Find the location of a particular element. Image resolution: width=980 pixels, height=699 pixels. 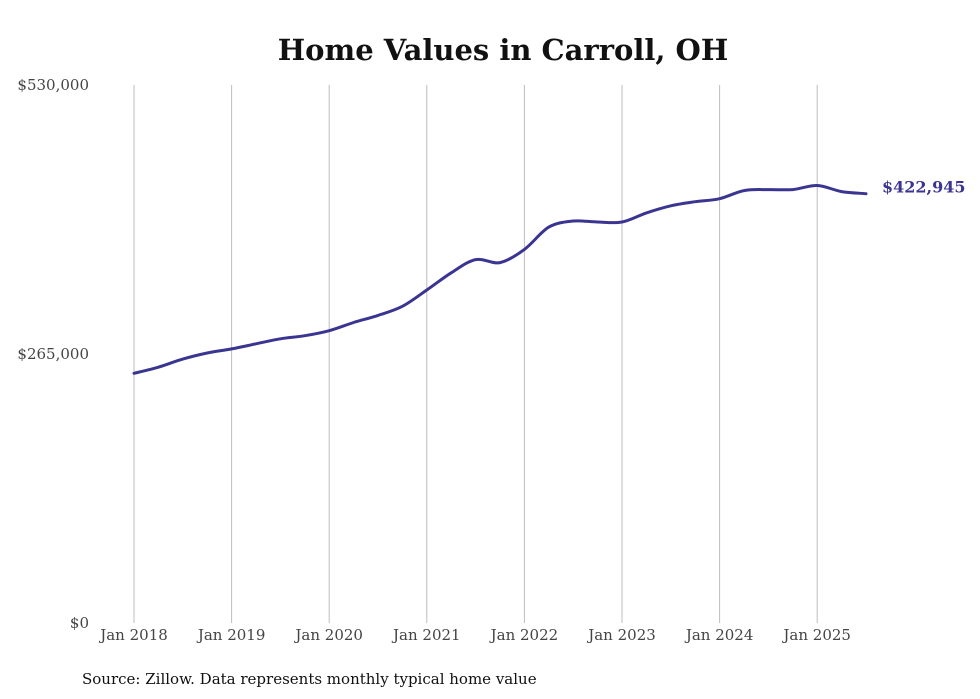

y-tick-label: $265,000 is located at coordinates (53, 354).